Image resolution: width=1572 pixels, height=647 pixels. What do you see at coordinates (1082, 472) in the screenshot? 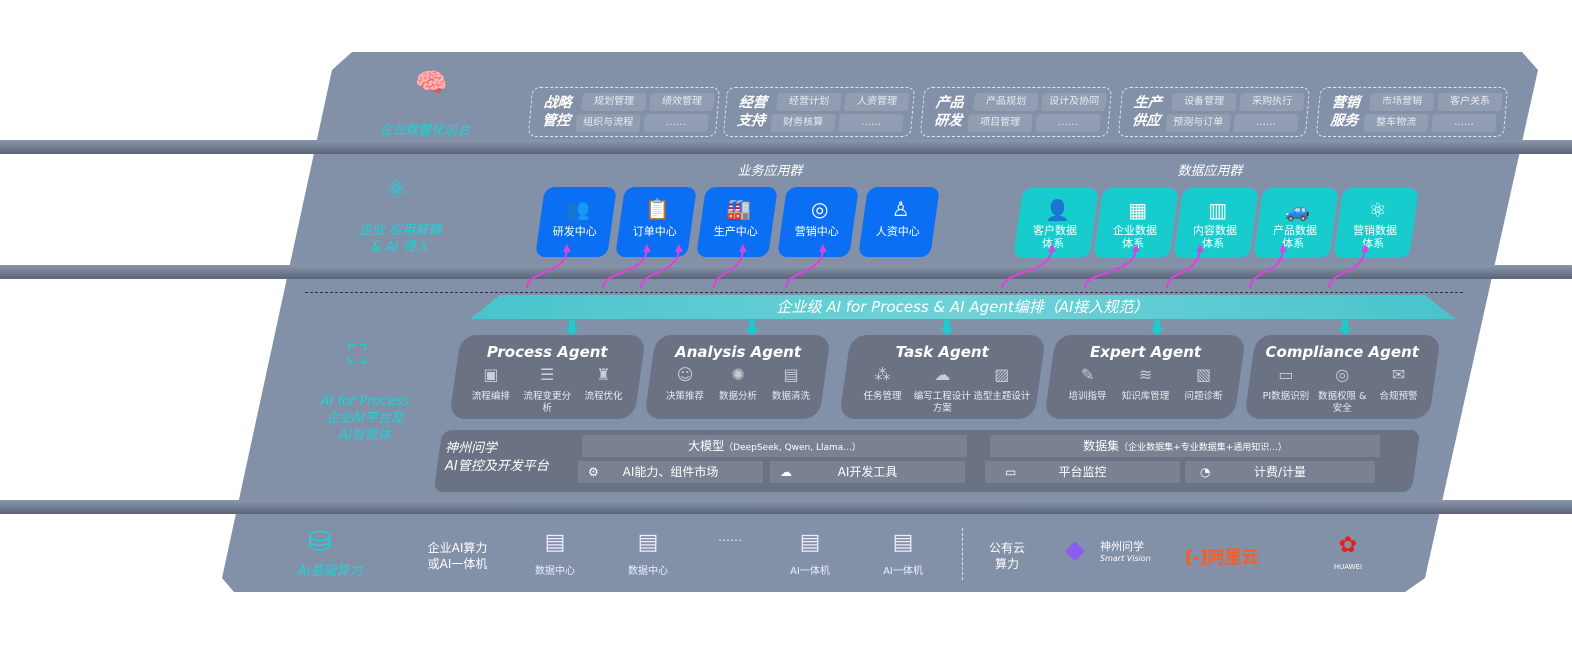
I see `tool-monitor: ▭ 平台监控` at bounding box center [1082, 472].